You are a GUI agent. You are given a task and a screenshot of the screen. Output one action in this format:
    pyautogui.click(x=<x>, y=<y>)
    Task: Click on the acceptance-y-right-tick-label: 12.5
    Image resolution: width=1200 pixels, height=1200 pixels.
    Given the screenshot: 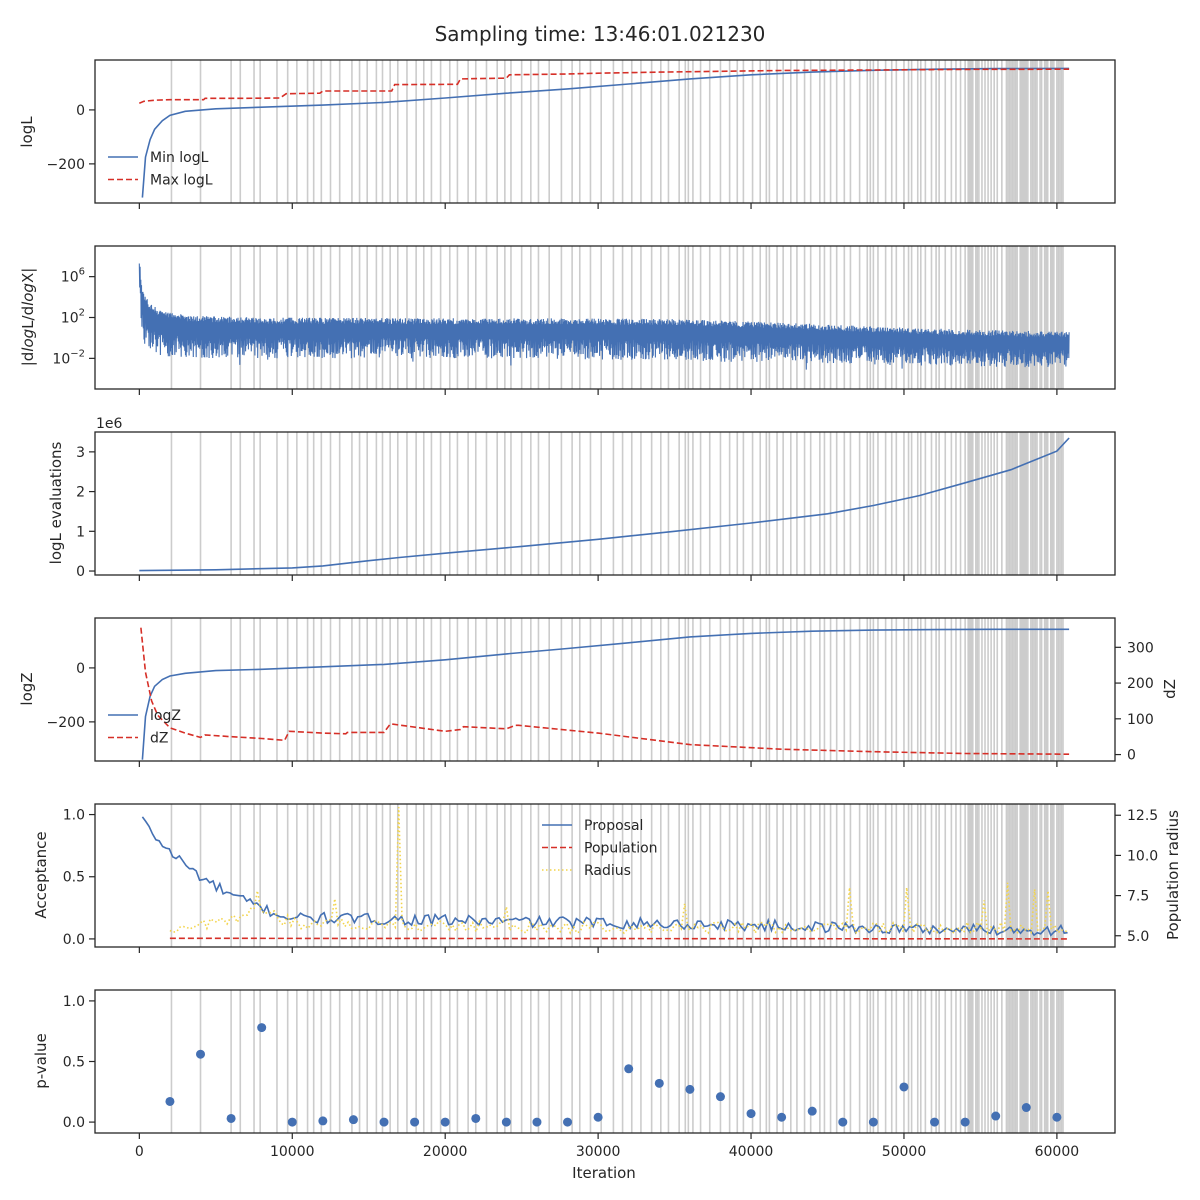 What is the action you would take?
    pyautogui.click(x=1142, y=816)
    